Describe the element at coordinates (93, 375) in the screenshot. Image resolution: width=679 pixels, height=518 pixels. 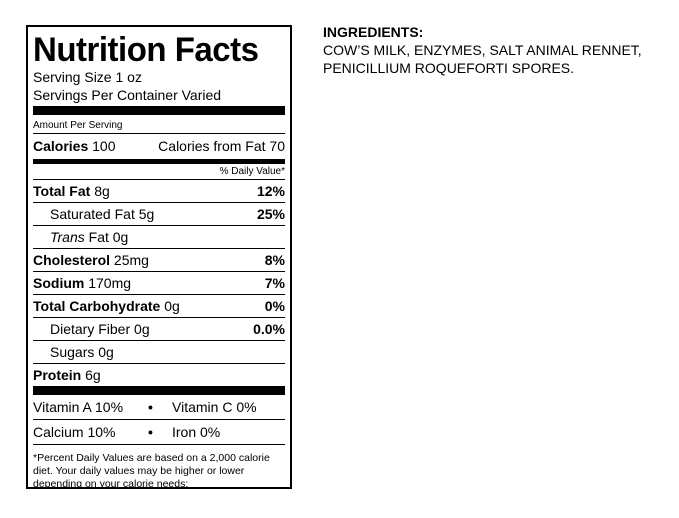
I see `nutrient-amount: 6g` at that location.